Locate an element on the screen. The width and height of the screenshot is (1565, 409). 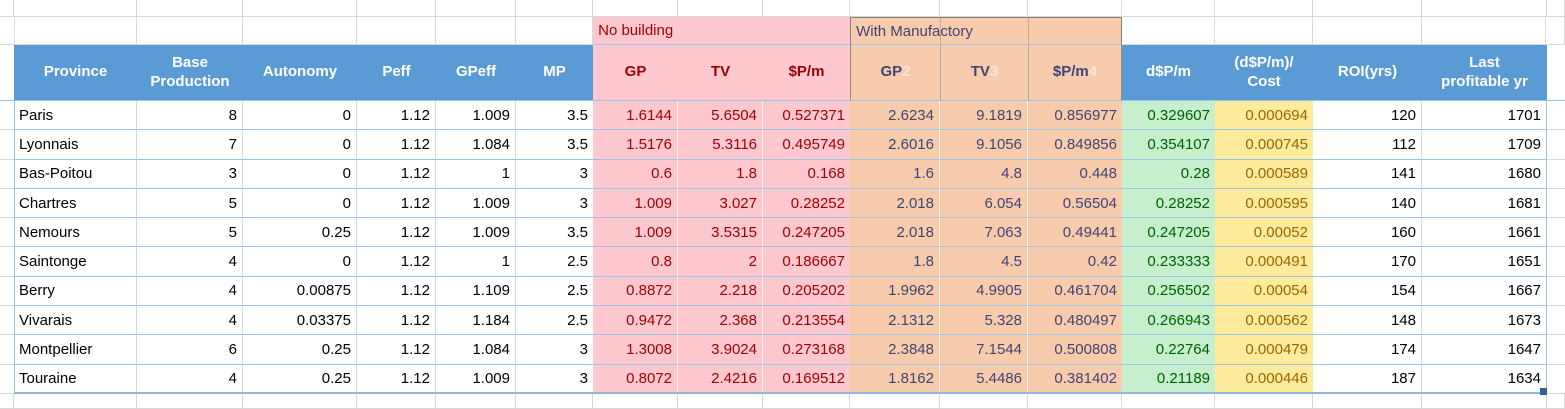
cell-province: Nemours is located at coordinates (75, 233).